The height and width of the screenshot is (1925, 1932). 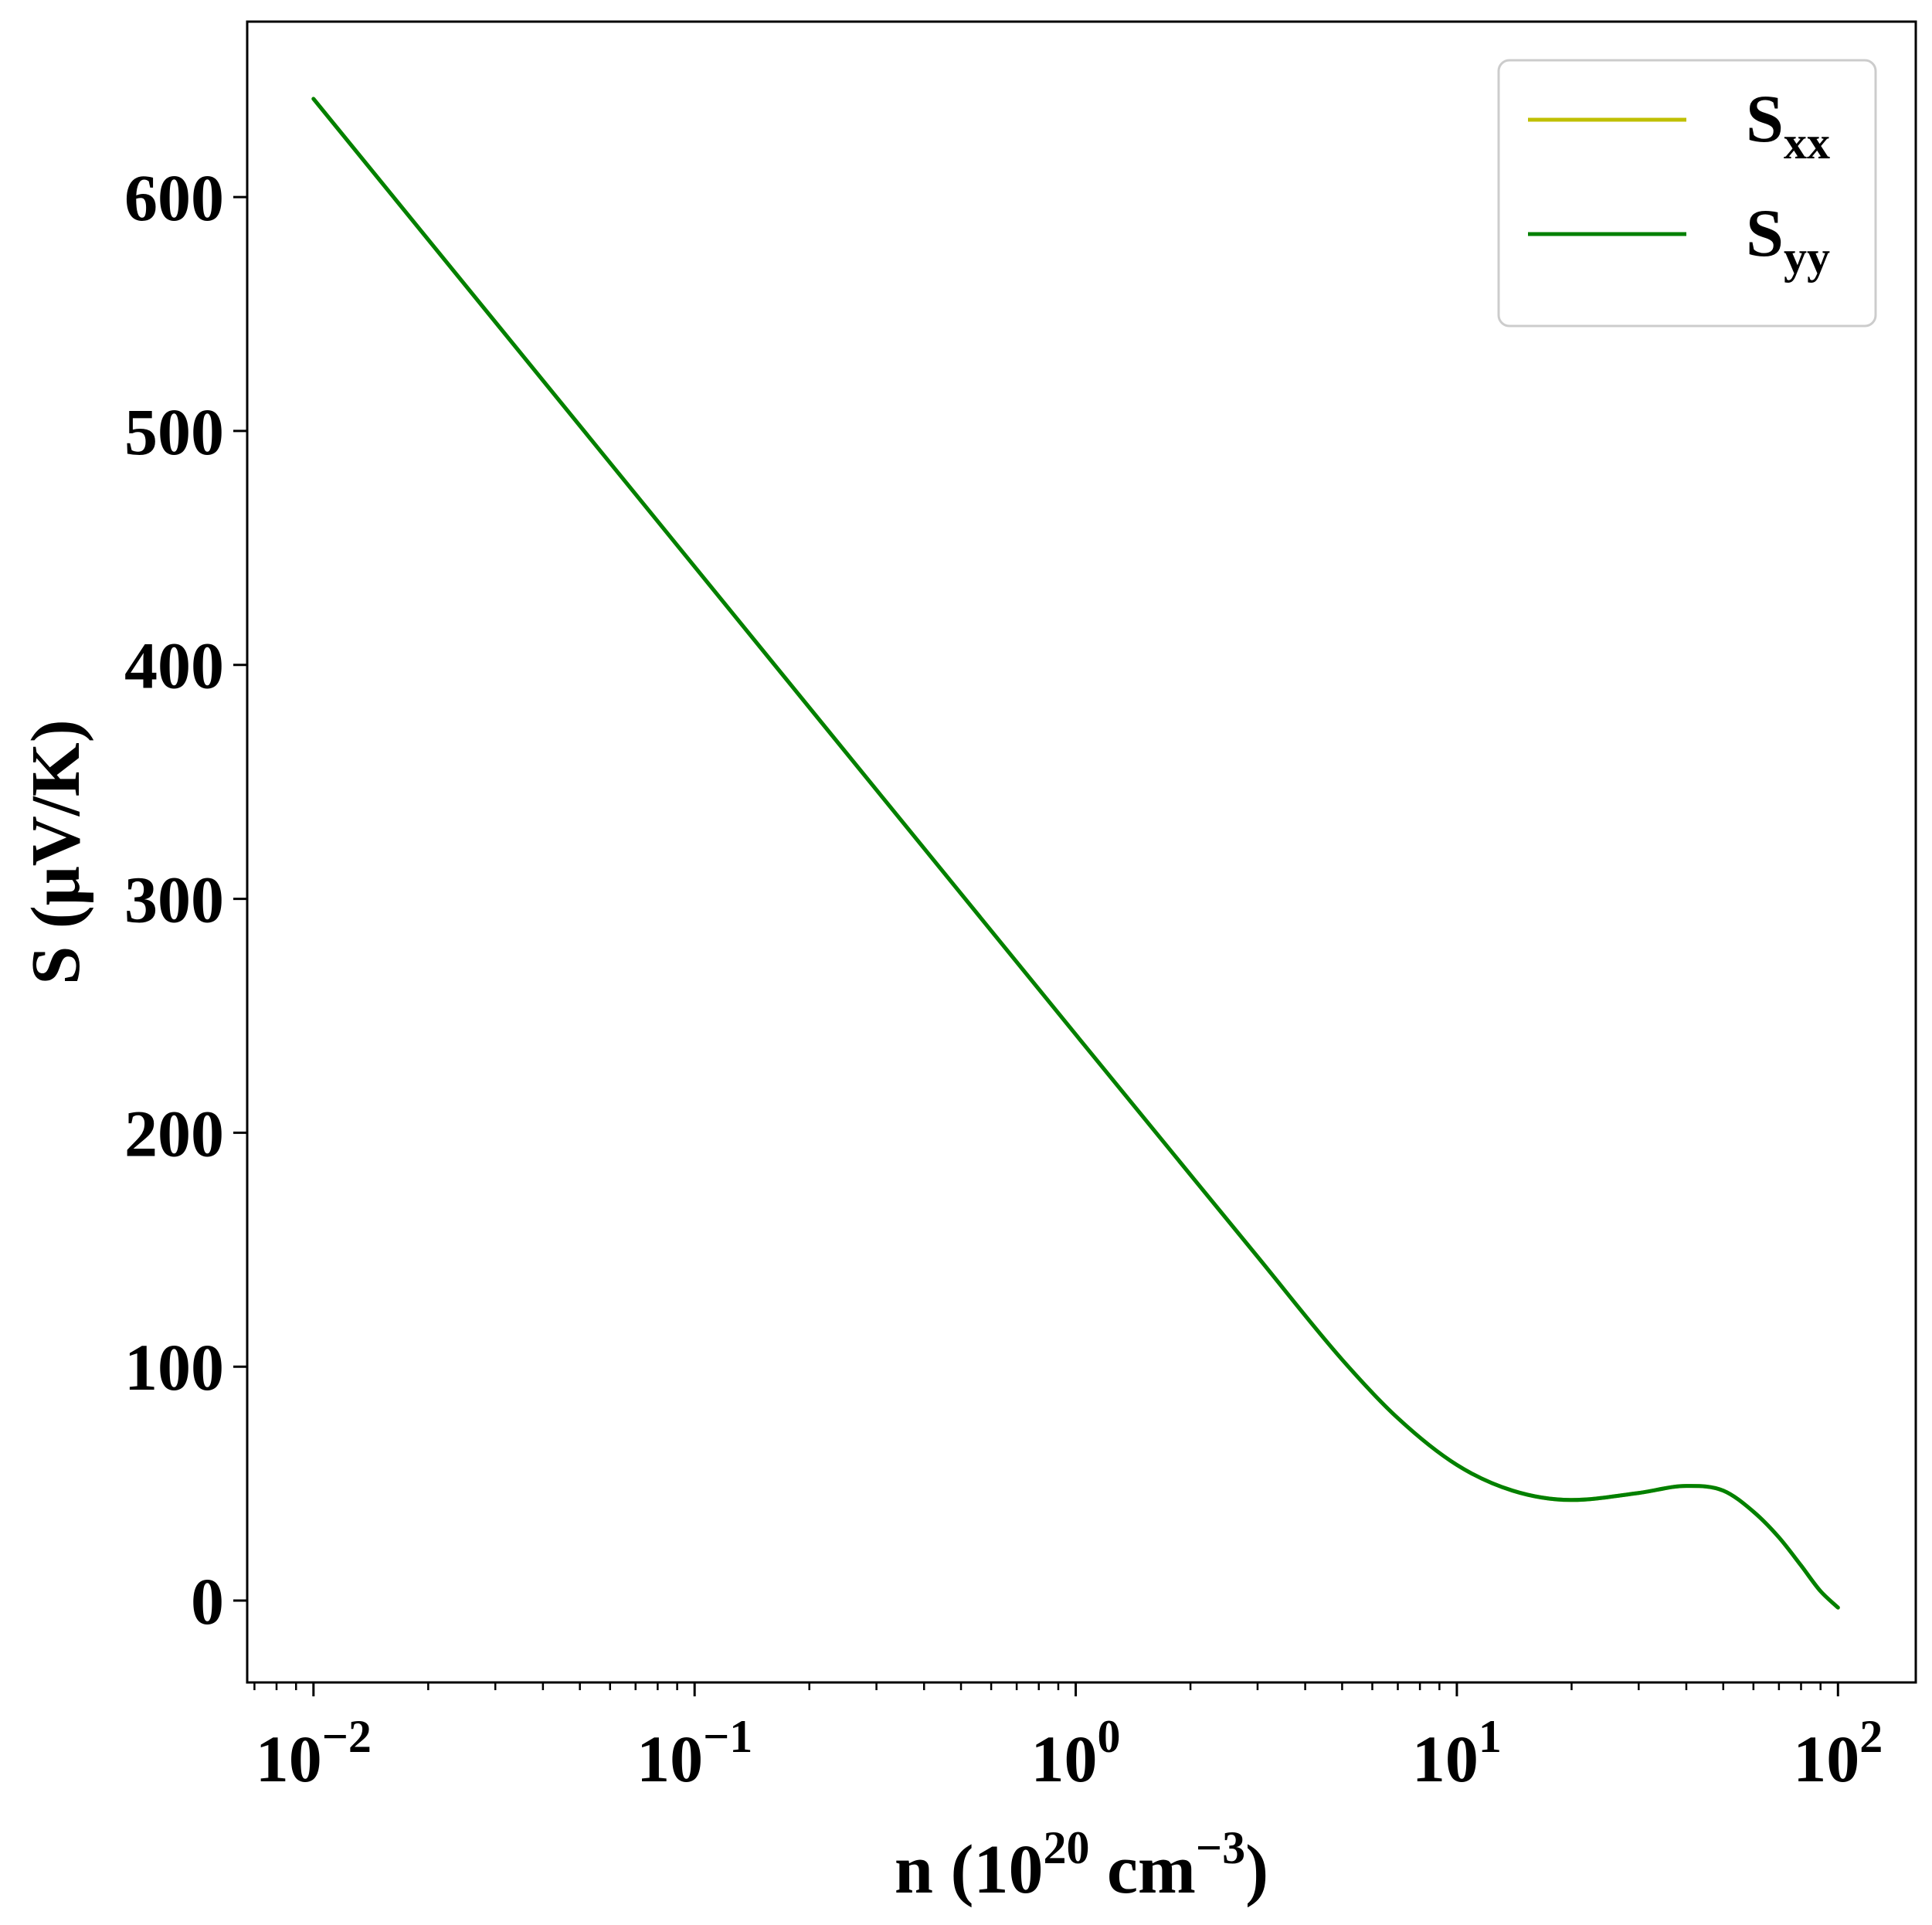 I want to click on legend: Sxx Syy, so click(x=1687, y=193).